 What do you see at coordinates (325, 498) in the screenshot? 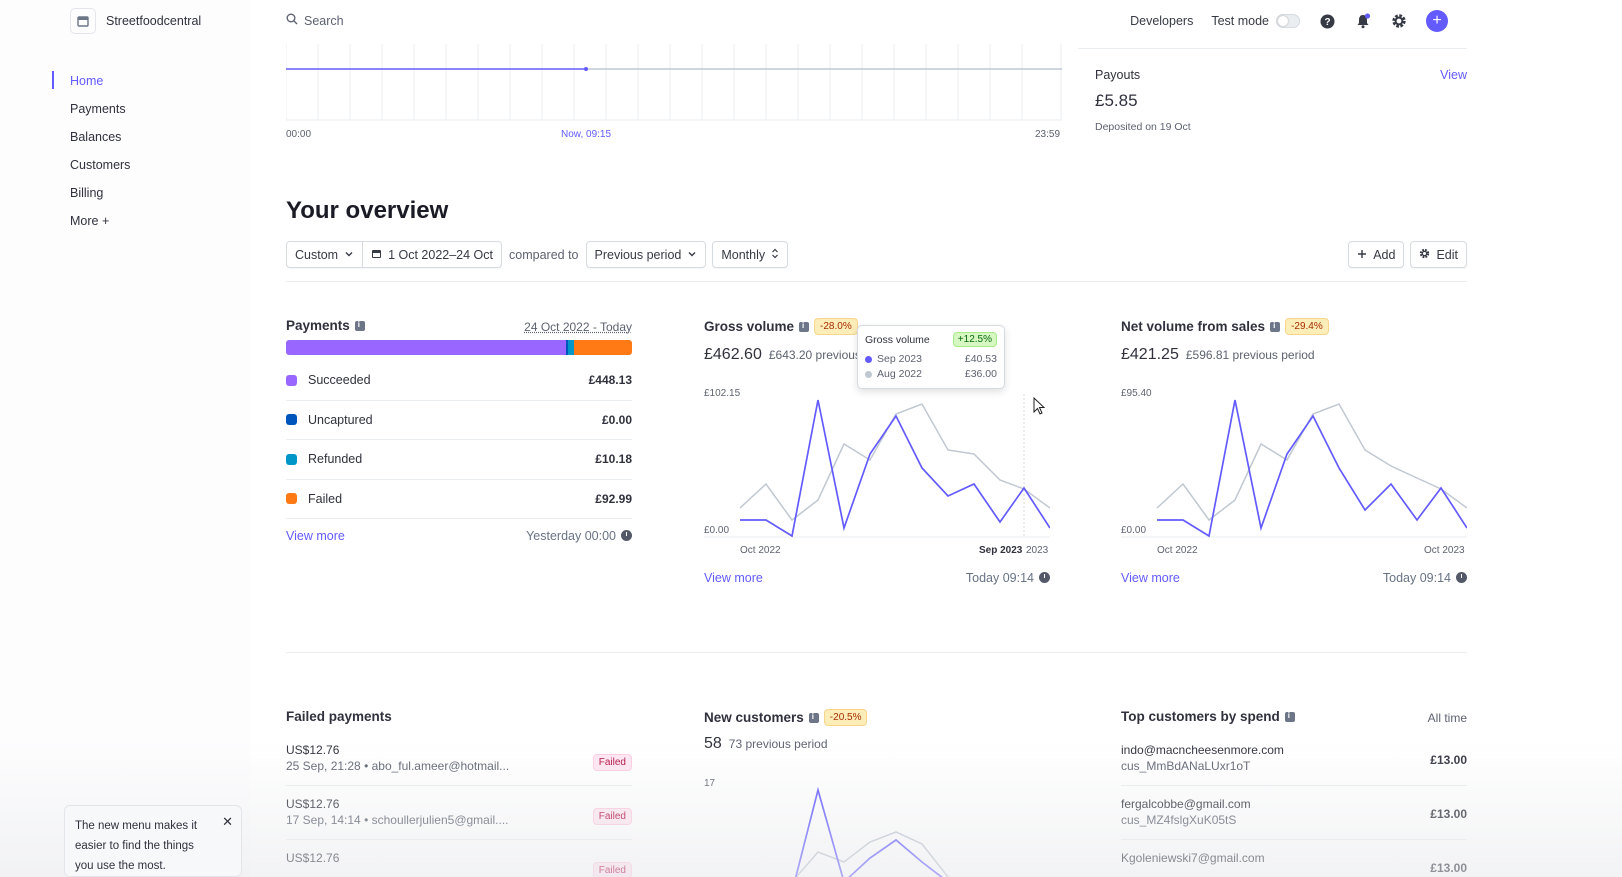
I see `row-label: Failed` at bounding box center [325, 498].